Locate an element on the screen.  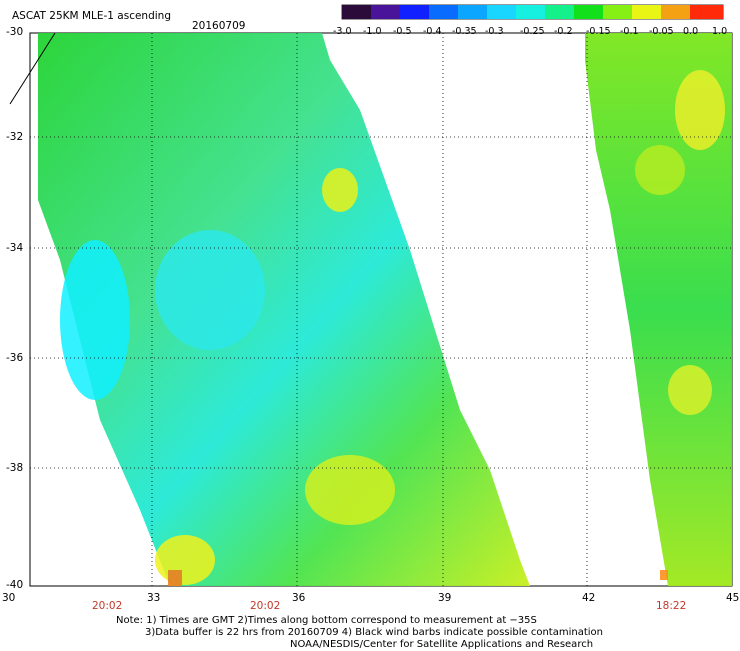
colorbar-label: 1.0 is located at coordinates (720, 31).